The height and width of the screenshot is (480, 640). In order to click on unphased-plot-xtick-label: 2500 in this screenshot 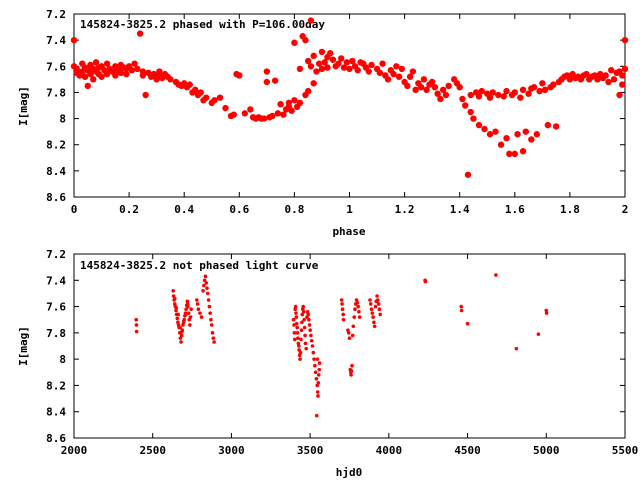, I will do `click(152, 450)`.